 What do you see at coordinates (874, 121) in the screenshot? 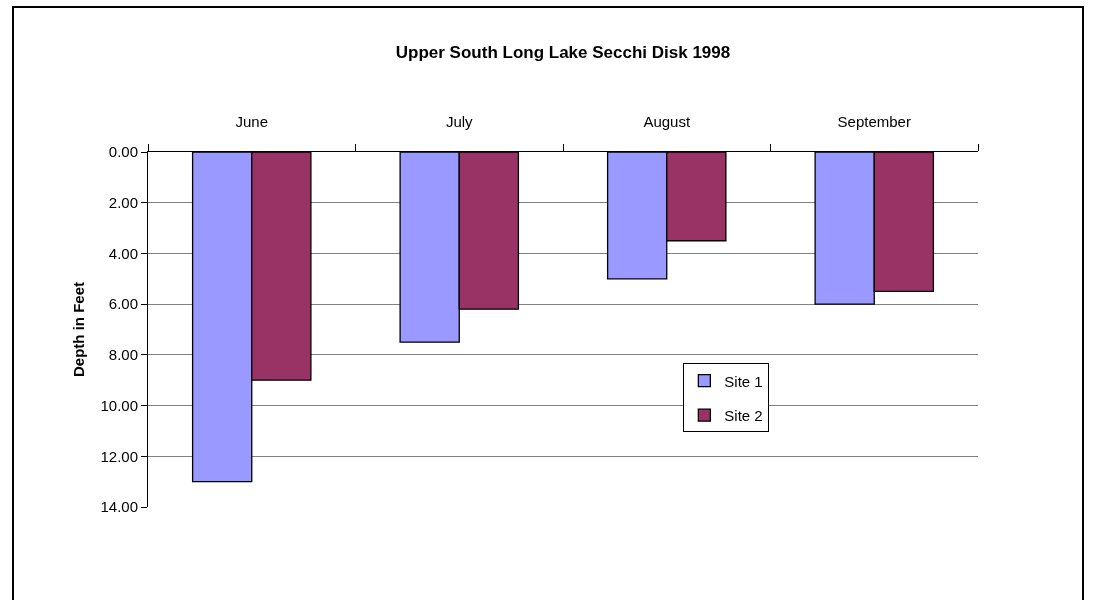
I see `x-tick-label: September` at bounding box center [874, 121].